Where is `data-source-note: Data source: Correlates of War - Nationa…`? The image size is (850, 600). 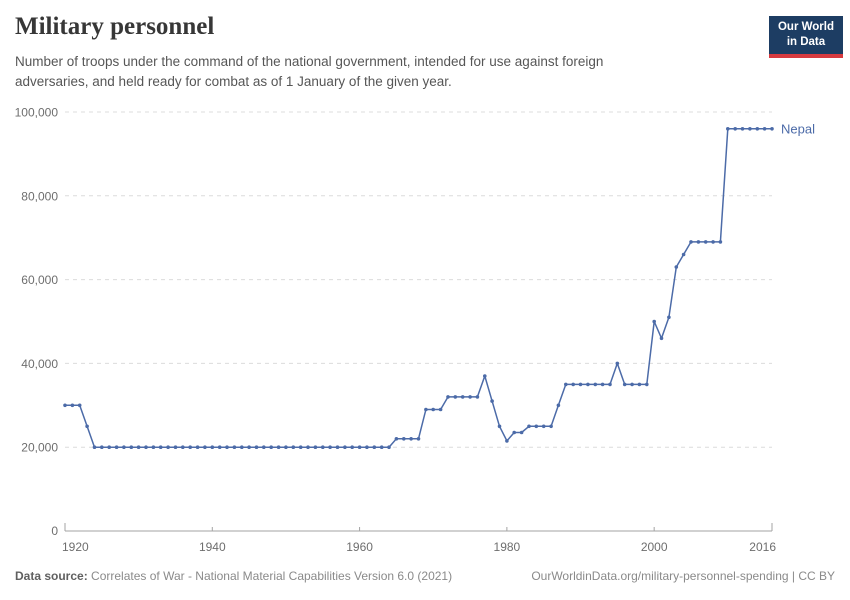 data-source-note: Data source: Correlates of War - Nationa… is located at coordinates (233, 576).